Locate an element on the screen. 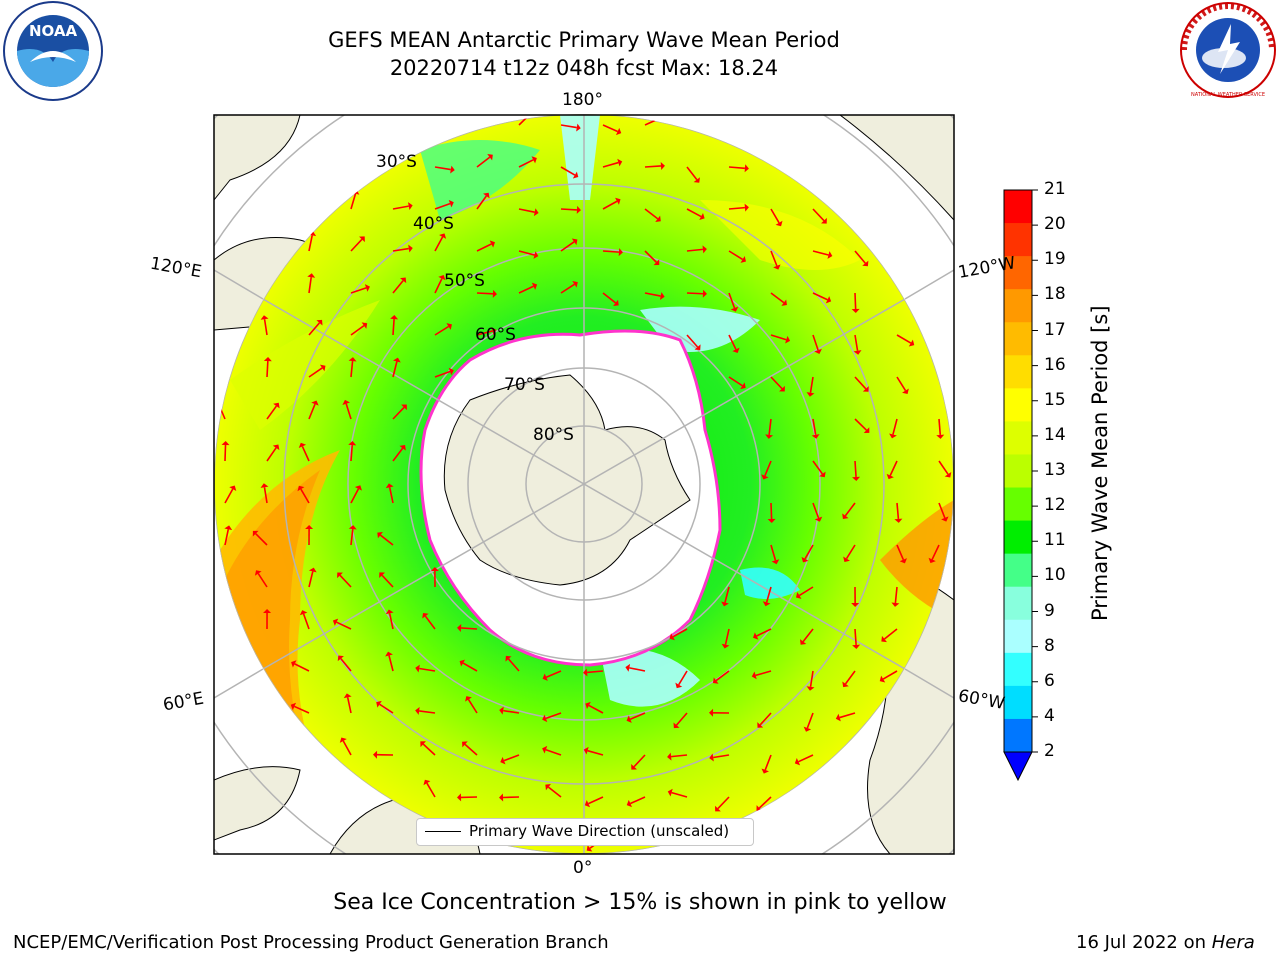 The width and height of the screenshot is (1280, 960). colorbar-tick-label: 17 is located at coordinates (1055, 329).